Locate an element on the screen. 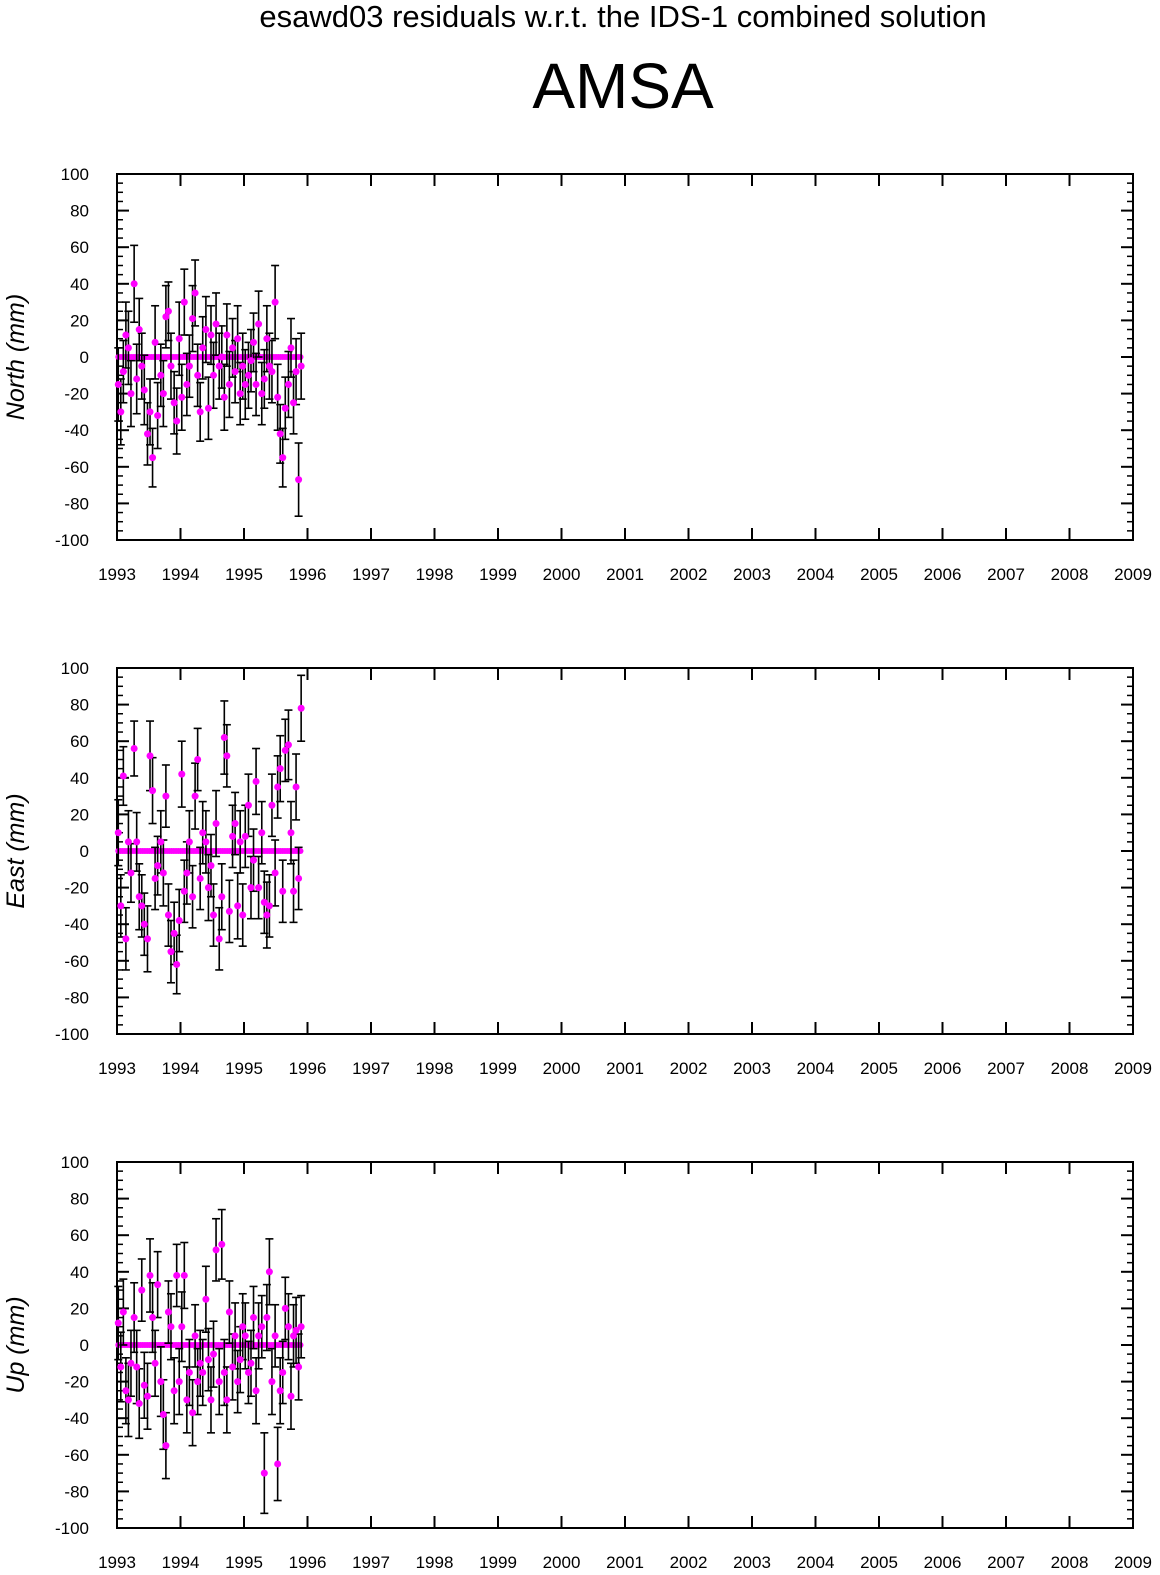 Image resolution: width=1160 pixels, height=1575 pixels. y-tick-label: 0 is located at coordinates (84, 851).